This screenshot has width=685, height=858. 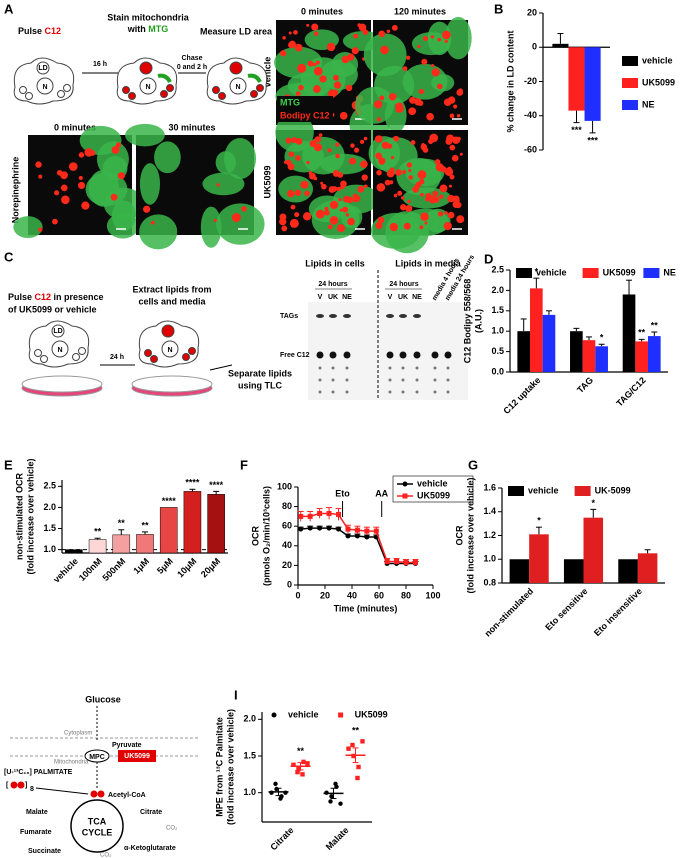 What do you see at coordinates (219, 767) in the screenshot?
I see `y-axis-label: MPE from ¹³C Palmitate` at bounding box center [219, 767].